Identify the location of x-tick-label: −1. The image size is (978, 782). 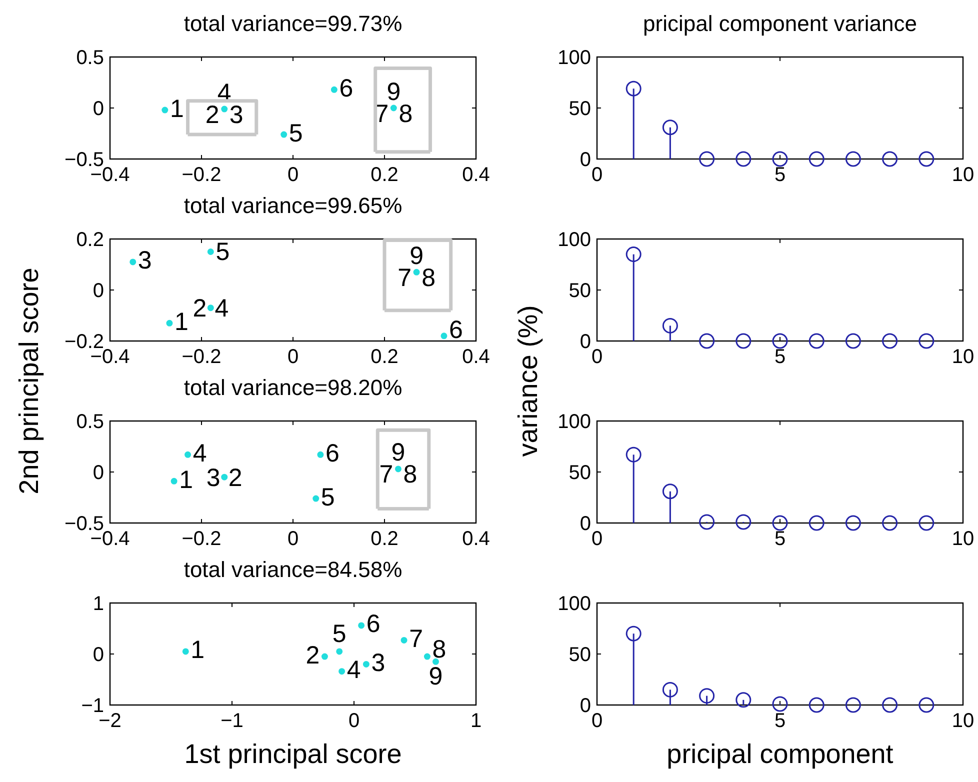
(232, 721).